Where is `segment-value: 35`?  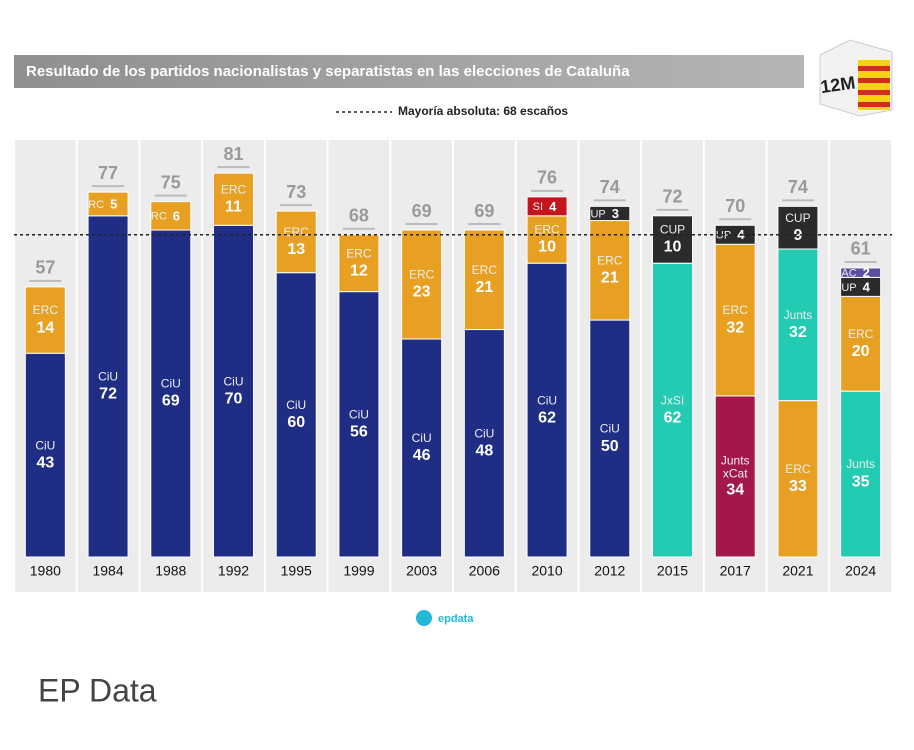
segment-value: 35 is located at coordinates (861, 481).